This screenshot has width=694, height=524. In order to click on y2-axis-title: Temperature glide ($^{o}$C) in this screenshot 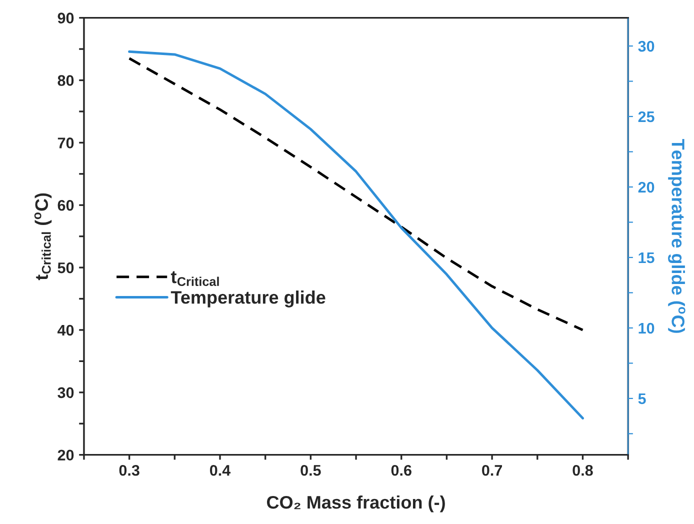, I will do `click(677, 236)`.